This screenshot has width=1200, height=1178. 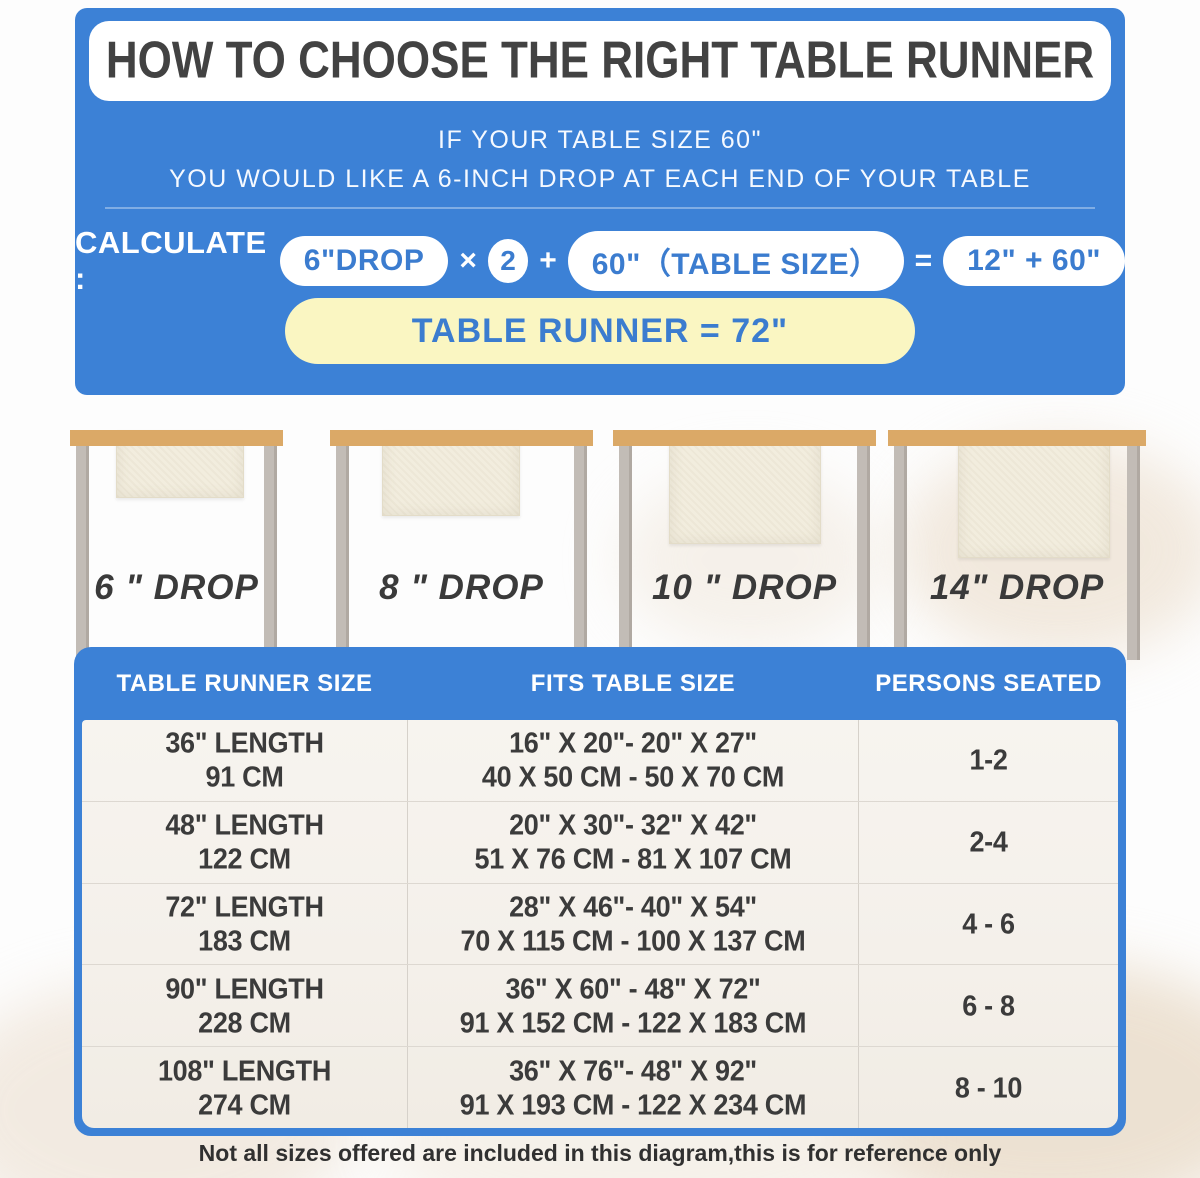 I want to click on persons-cell: 1-2, so click(x=988, y=760).